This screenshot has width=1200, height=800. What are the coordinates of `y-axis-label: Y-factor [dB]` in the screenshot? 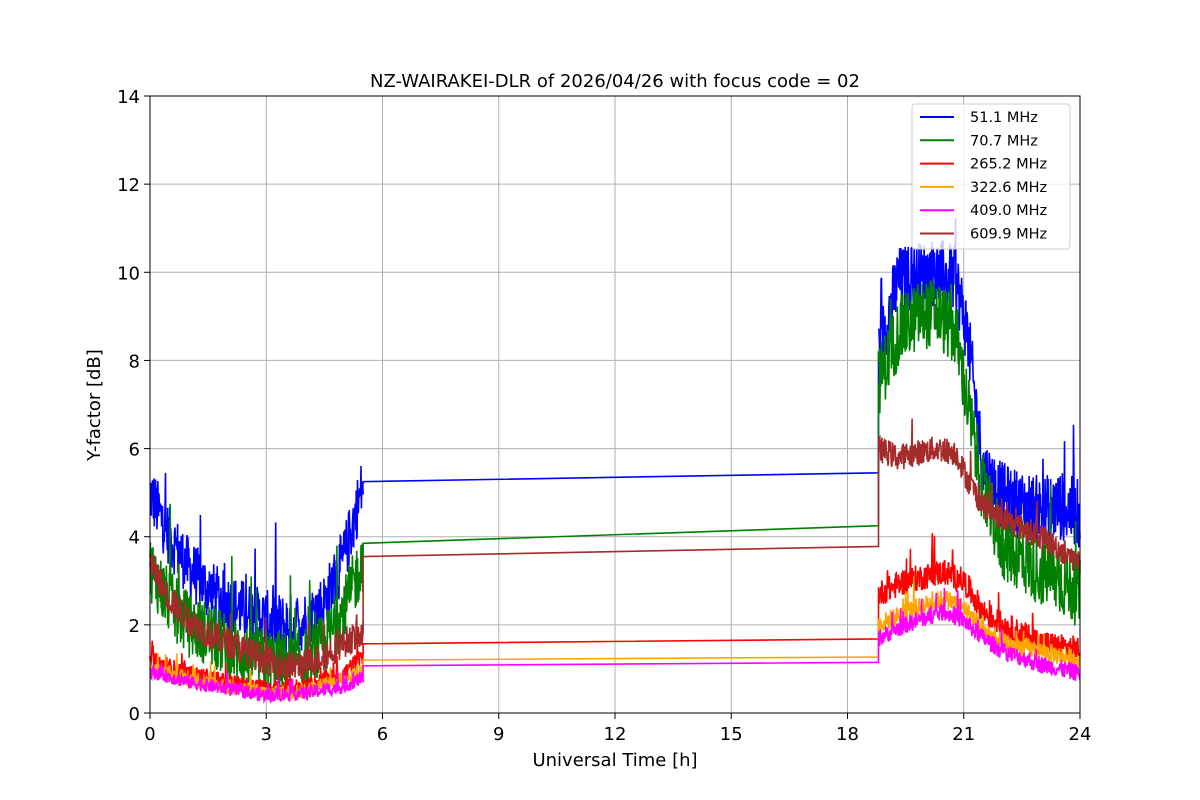 It's located at (94, 405).